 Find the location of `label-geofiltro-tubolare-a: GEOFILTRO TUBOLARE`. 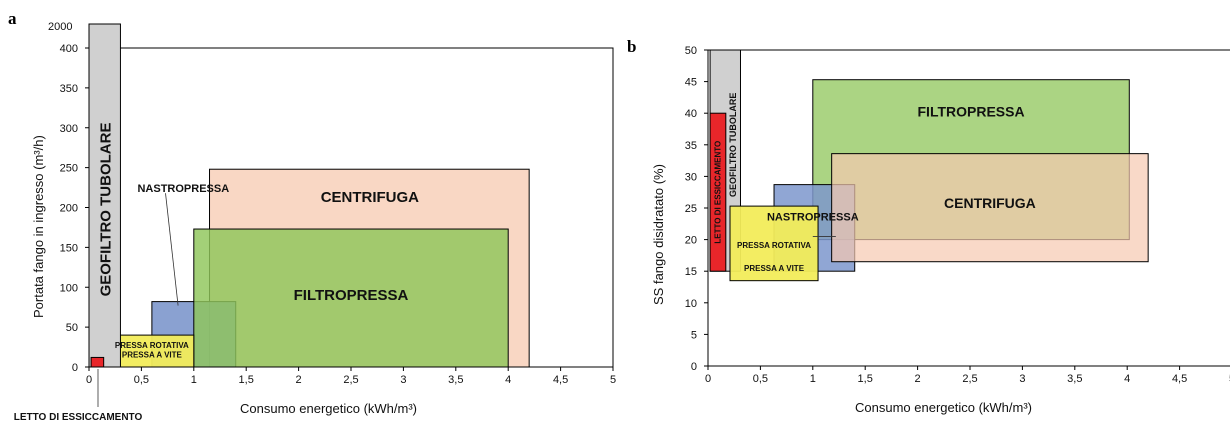

label-geofiltro-tubolare-a: GEOFILTRO TUBOLARE is located at coordinates (106, 210).